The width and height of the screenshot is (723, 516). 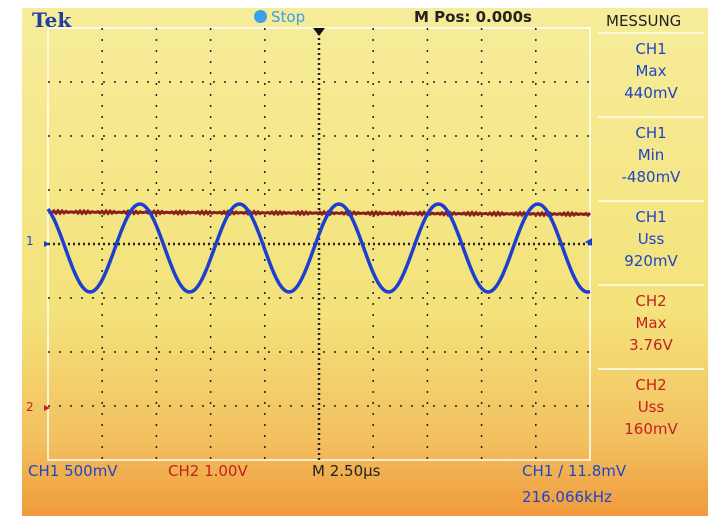 I want to click on type: Min, so click(x=651, y=155).